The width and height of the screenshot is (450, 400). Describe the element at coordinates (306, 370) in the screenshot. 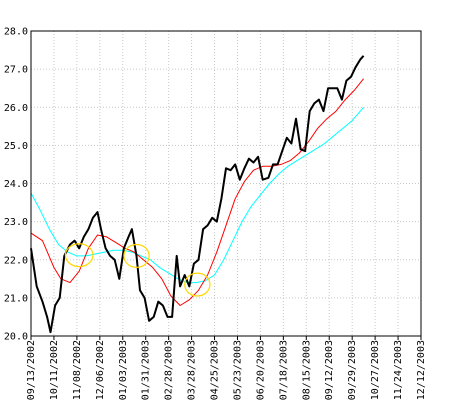

I see `x-tick-label: 08/15/2003` at that location.